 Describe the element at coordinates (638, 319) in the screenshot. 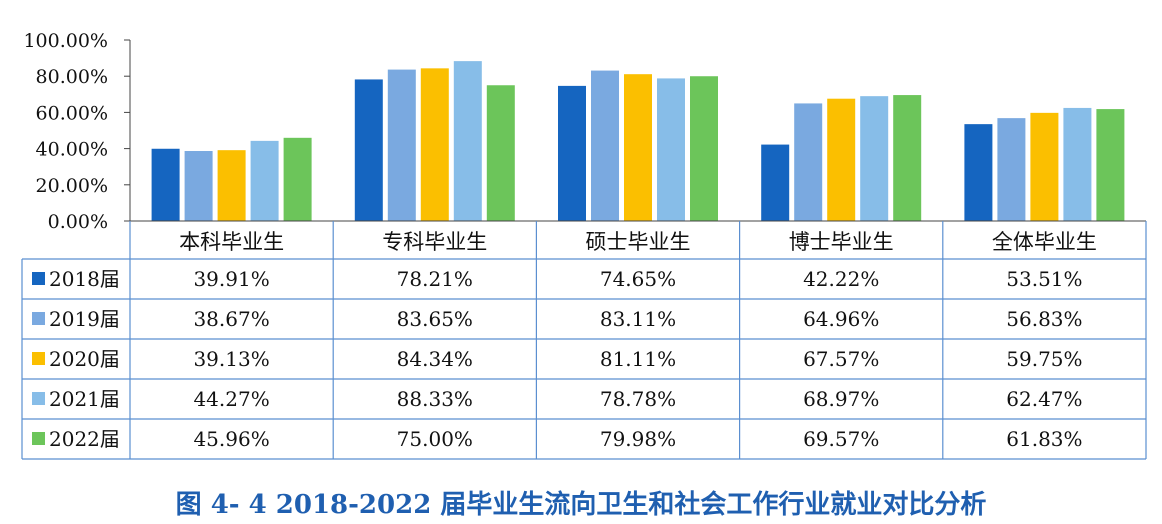

I see `data-label: 83.11%` at that location.